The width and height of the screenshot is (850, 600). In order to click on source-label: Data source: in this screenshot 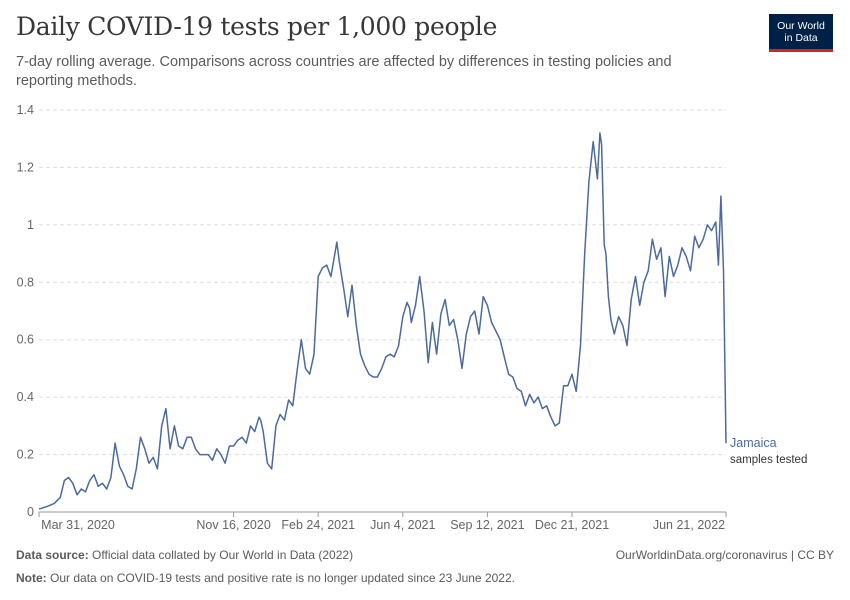, I will do `click(52, 555)`.